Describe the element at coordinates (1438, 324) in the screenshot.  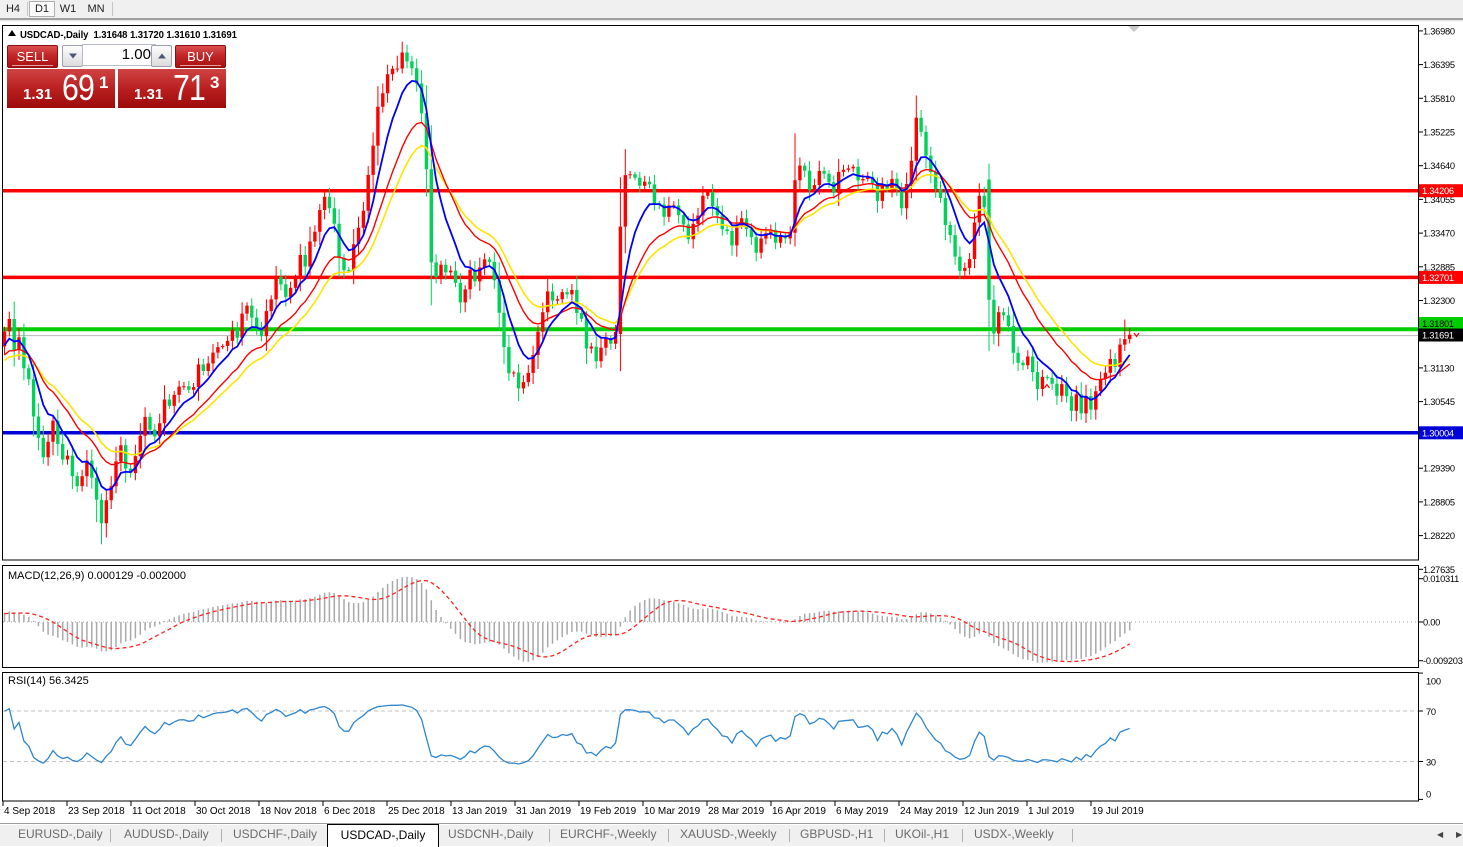
I see `svg-text: 1.31801` at that location.